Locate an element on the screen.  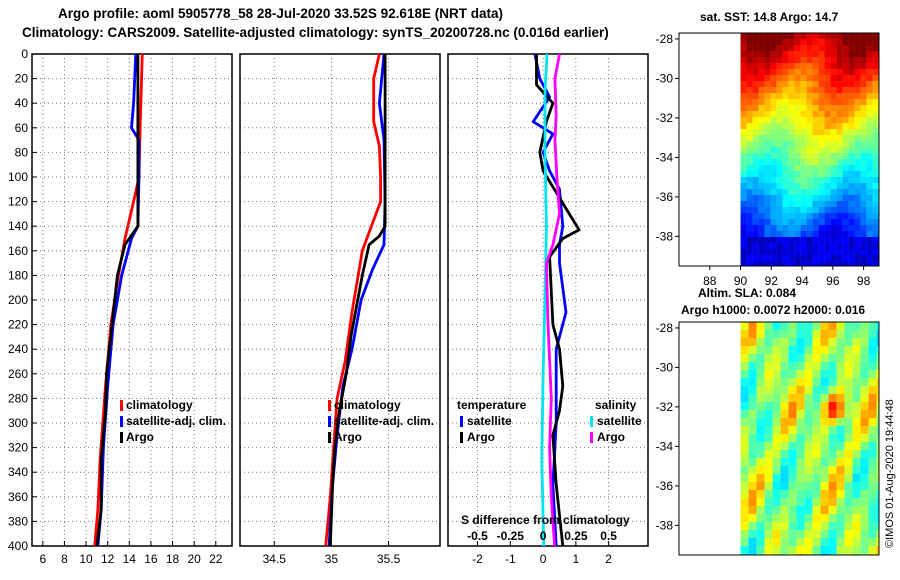
depth-tick-label: 400 is located at coordinates (18, 546).